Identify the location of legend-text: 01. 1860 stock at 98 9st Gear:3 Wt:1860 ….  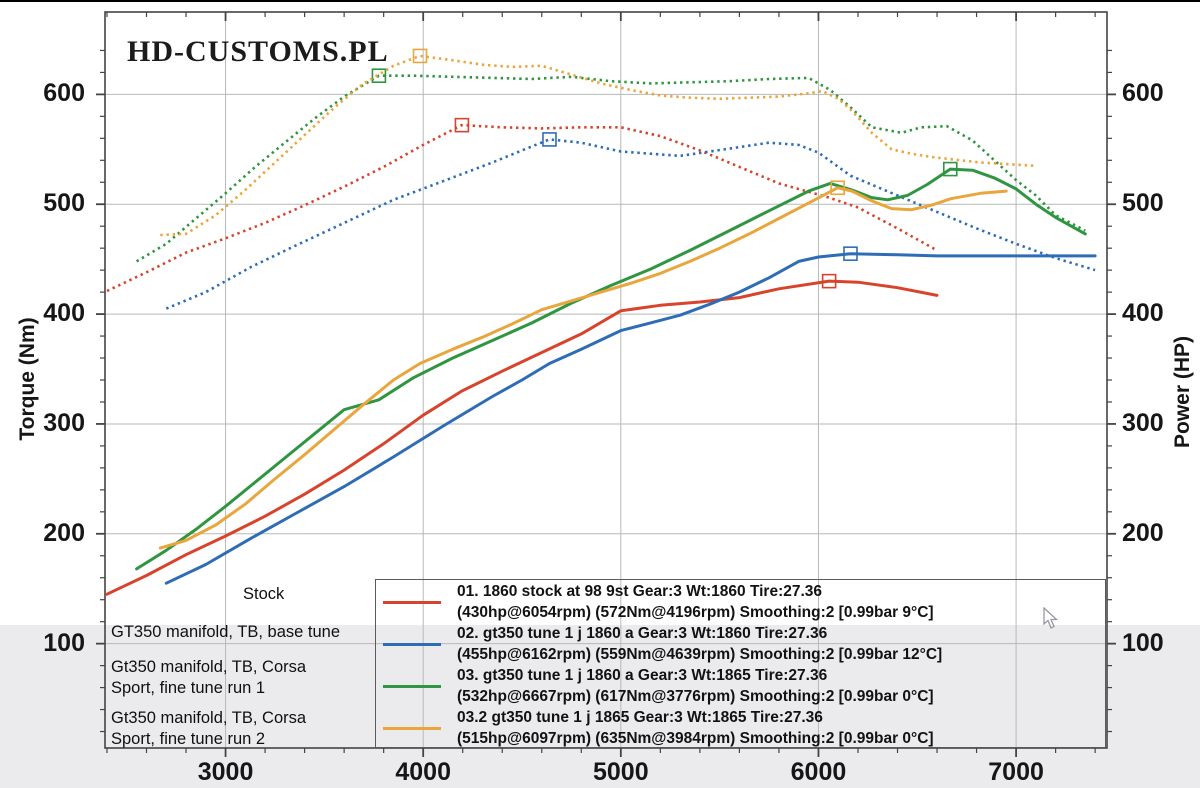
(695, 602).